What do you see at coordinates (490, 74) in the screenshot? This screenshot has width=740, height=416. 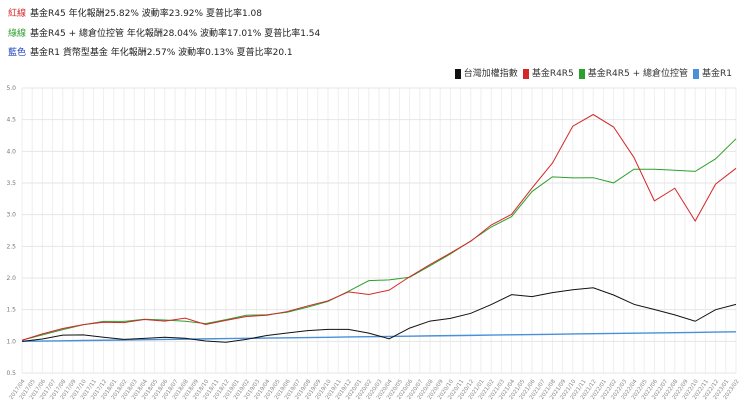 I see `legend-label: 台灣加權指數` at bounding box center [490, 74].